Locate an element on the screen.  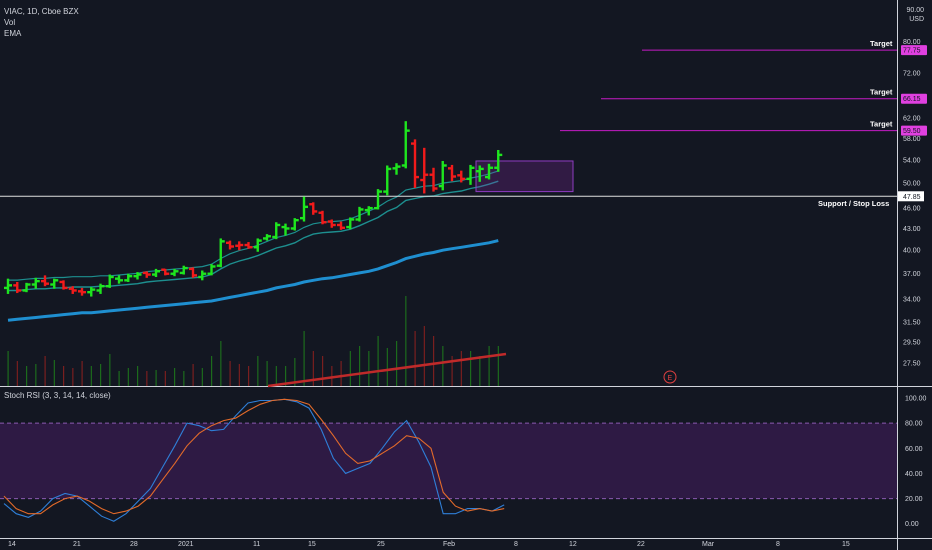
price-tick-label: 40.00 is located at coordinates (912, 251).